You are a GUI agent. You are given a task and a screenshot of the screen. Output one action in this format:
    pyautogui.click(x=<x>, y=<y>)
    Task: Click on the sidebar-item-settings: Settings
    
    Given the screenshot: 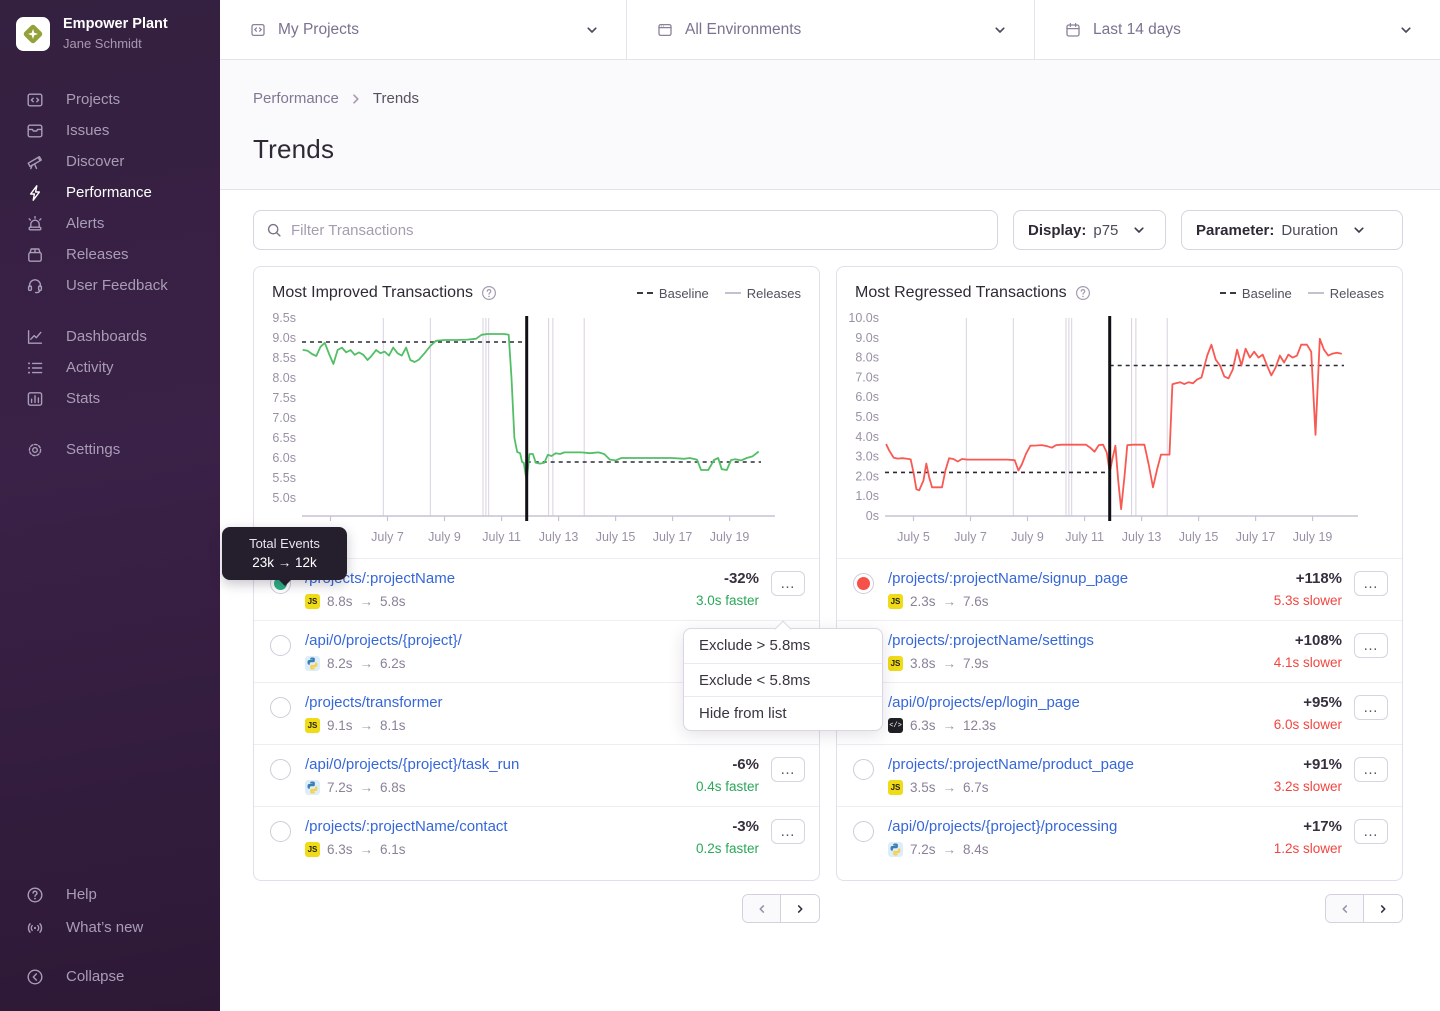 What is the action you would take?
    pyautogui.click(x=110, y=449)
    